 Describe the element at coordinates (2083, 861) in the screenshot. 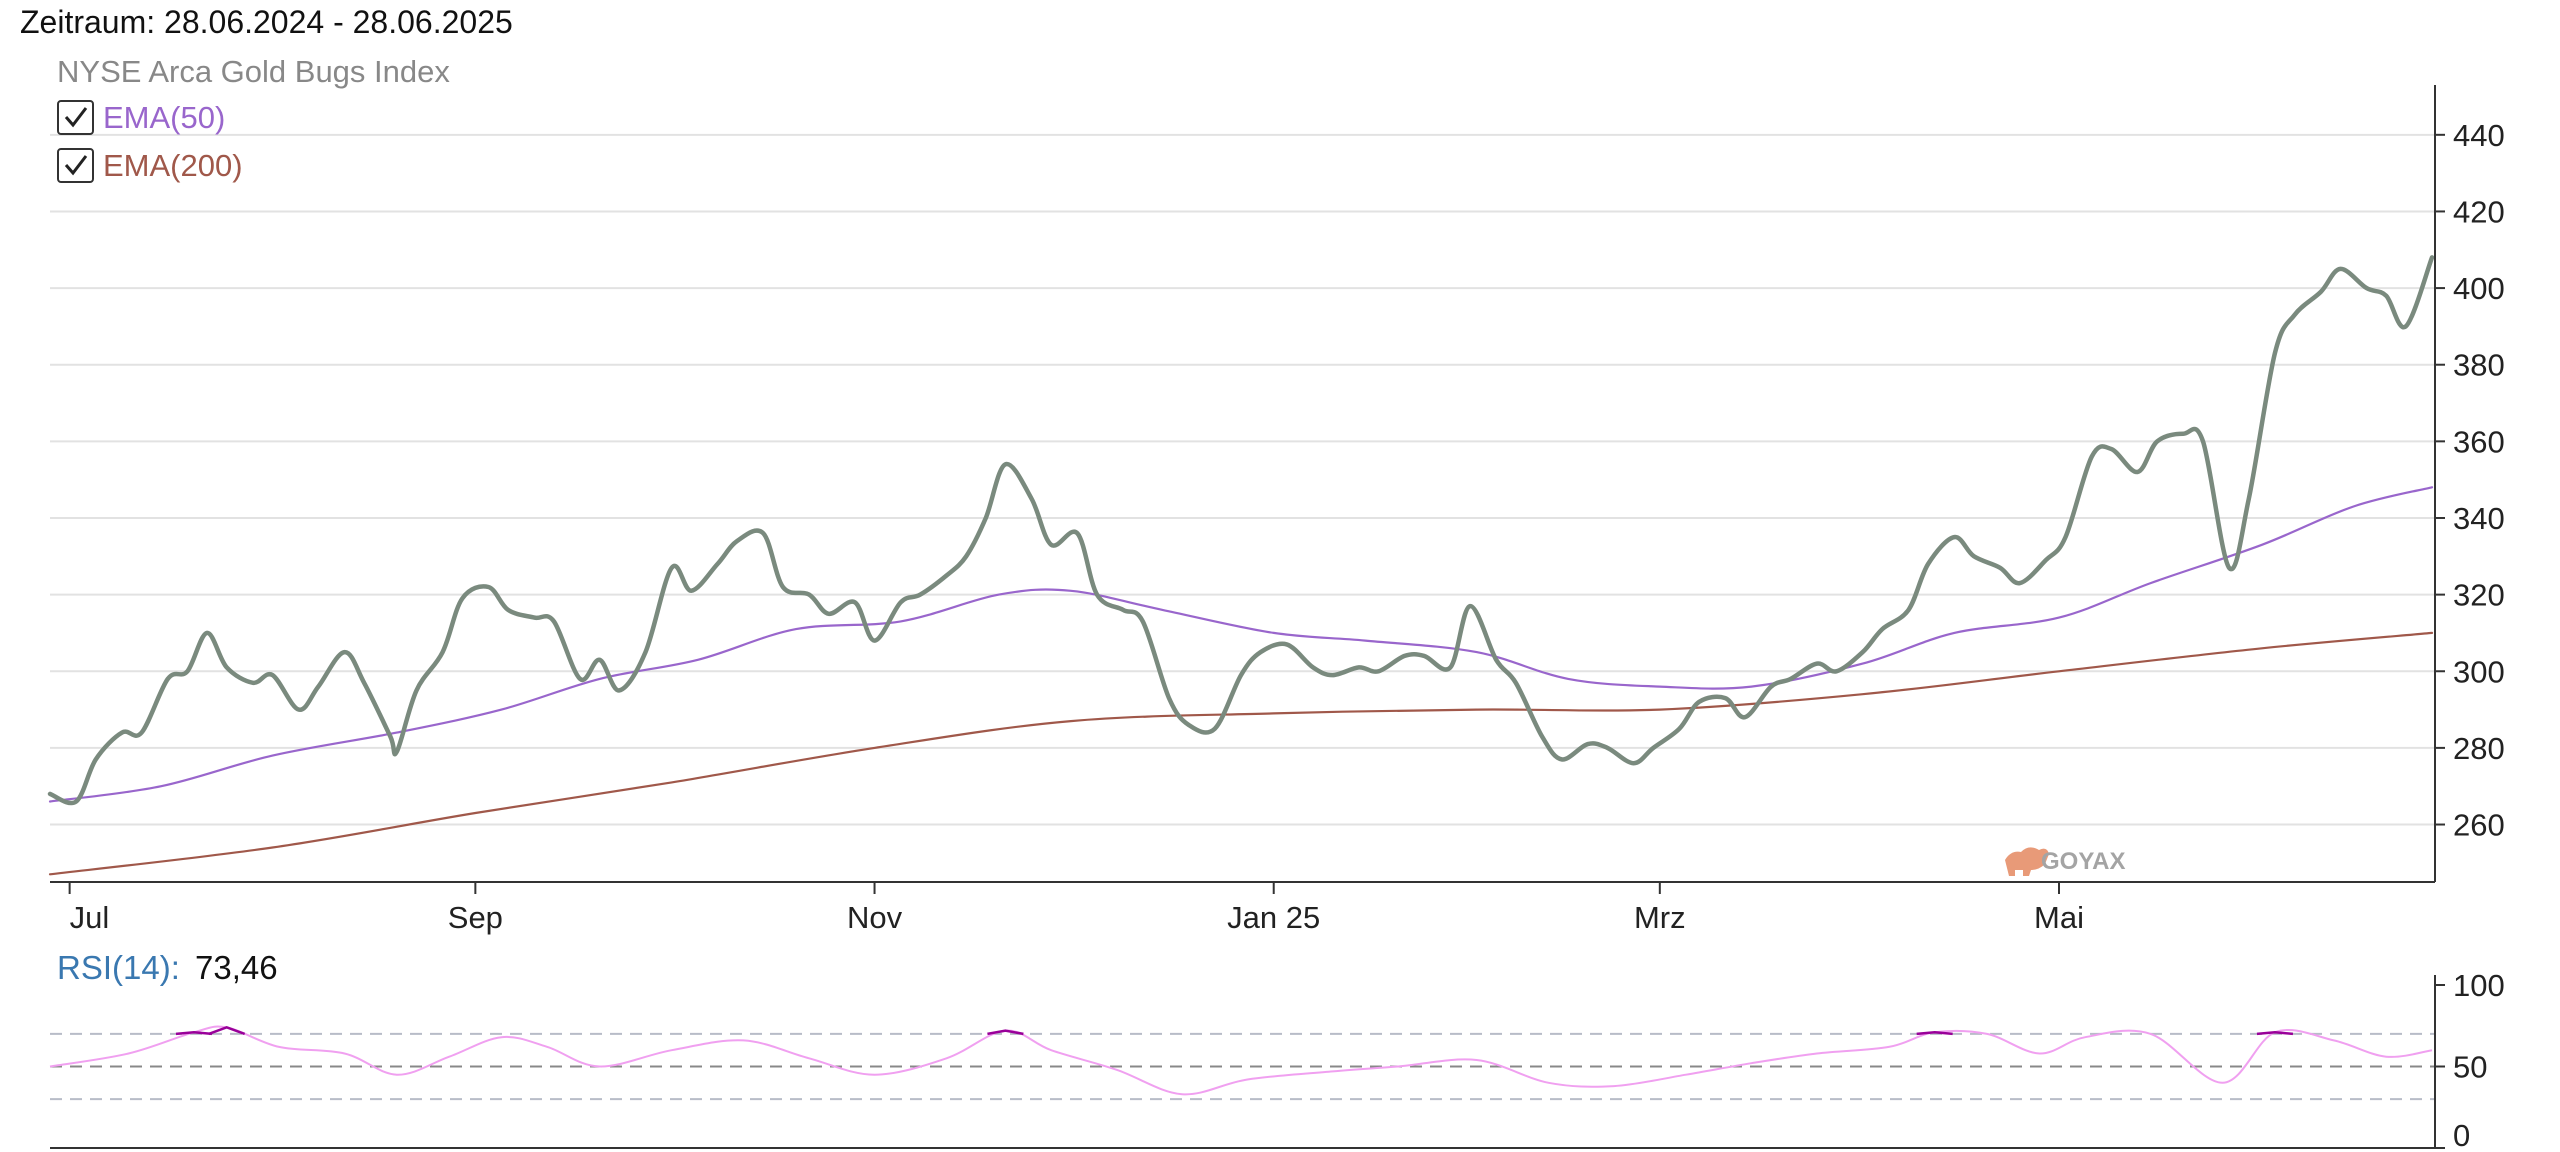

I see `watermark-text: GOYAX` at that location.